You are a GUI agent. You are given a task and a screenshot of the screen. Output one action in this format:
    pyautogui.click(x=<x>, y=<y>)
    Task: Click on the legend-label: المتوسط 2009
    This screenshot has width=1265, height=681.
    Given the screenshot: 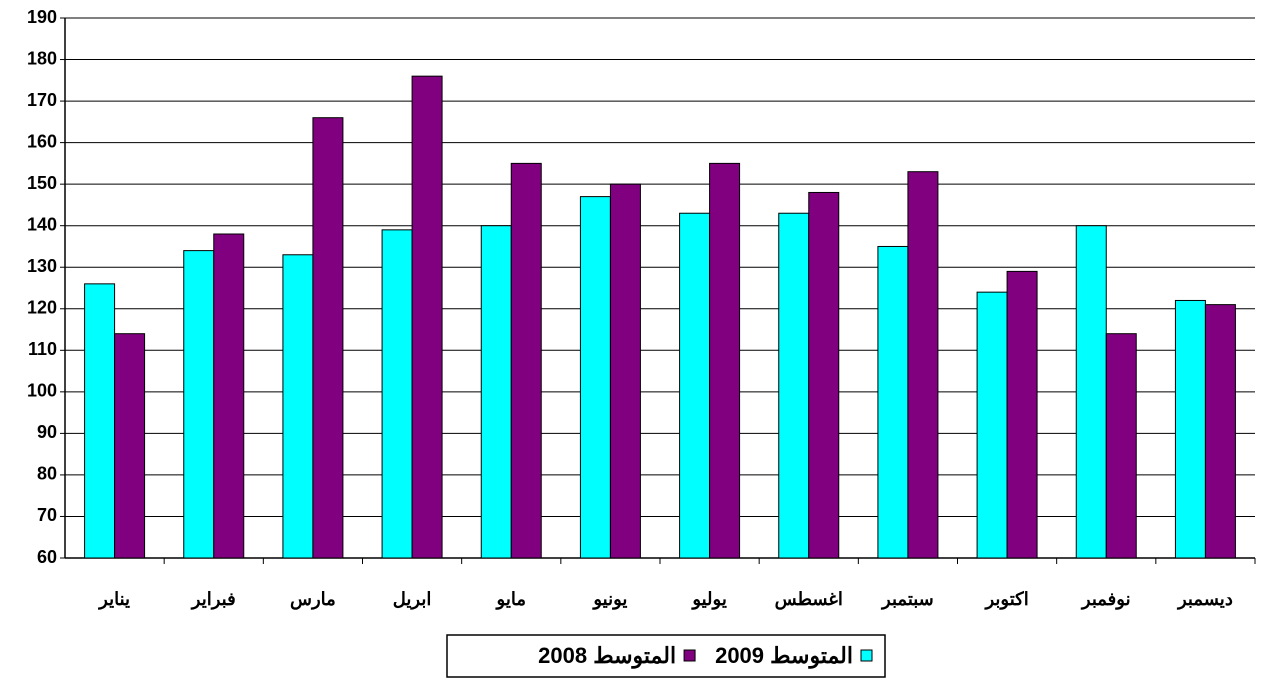 What is the action you would take?
    pyautogui.click(x=784, y=656)
    